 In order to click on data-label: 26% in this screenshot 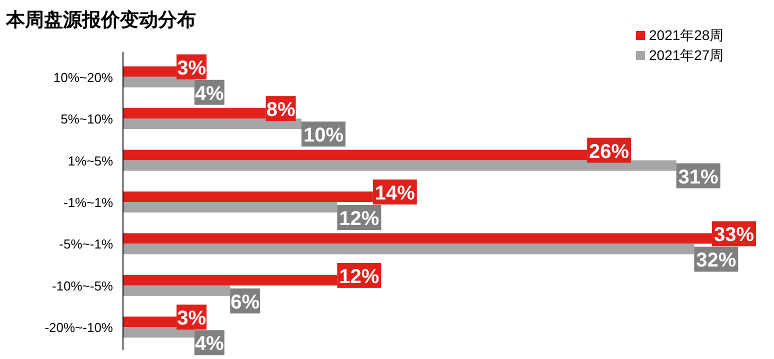, I will do `click(609, 151)`.